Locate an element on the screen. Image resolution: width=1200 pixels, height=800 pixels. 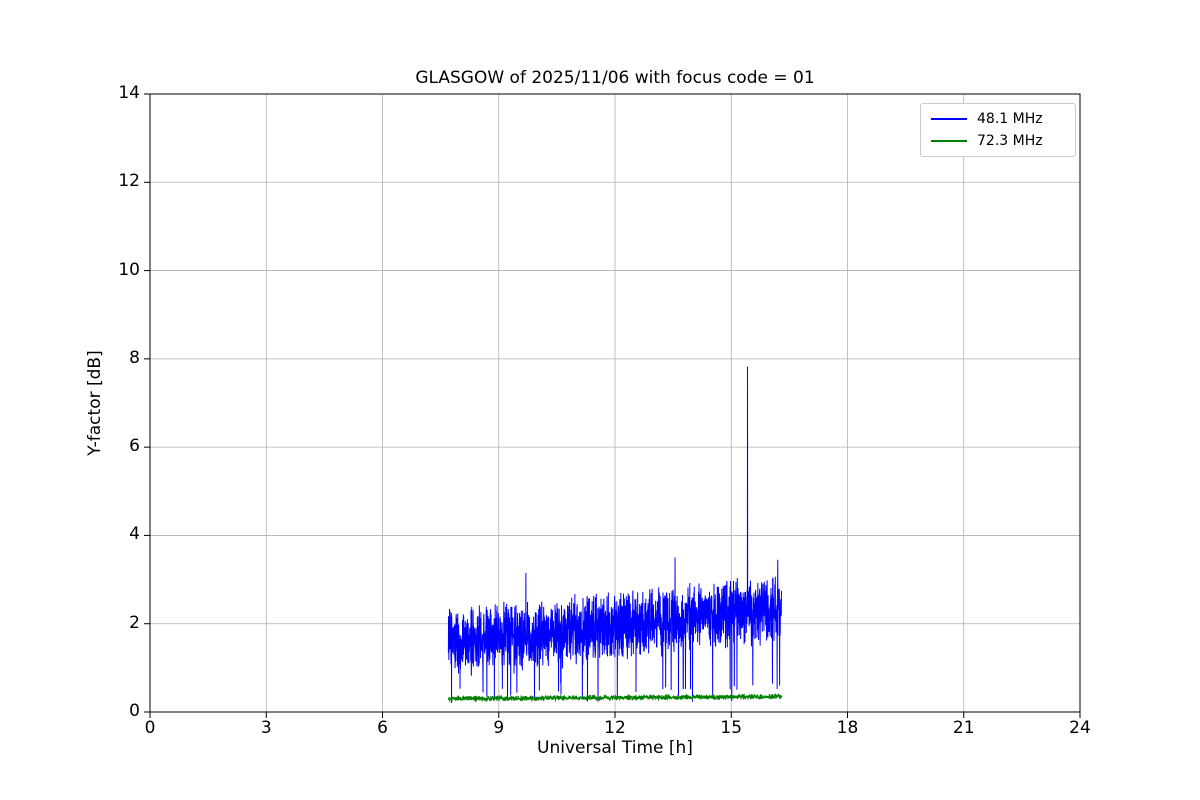
x-tick-label: 18 is located at coordinates (847, 728).